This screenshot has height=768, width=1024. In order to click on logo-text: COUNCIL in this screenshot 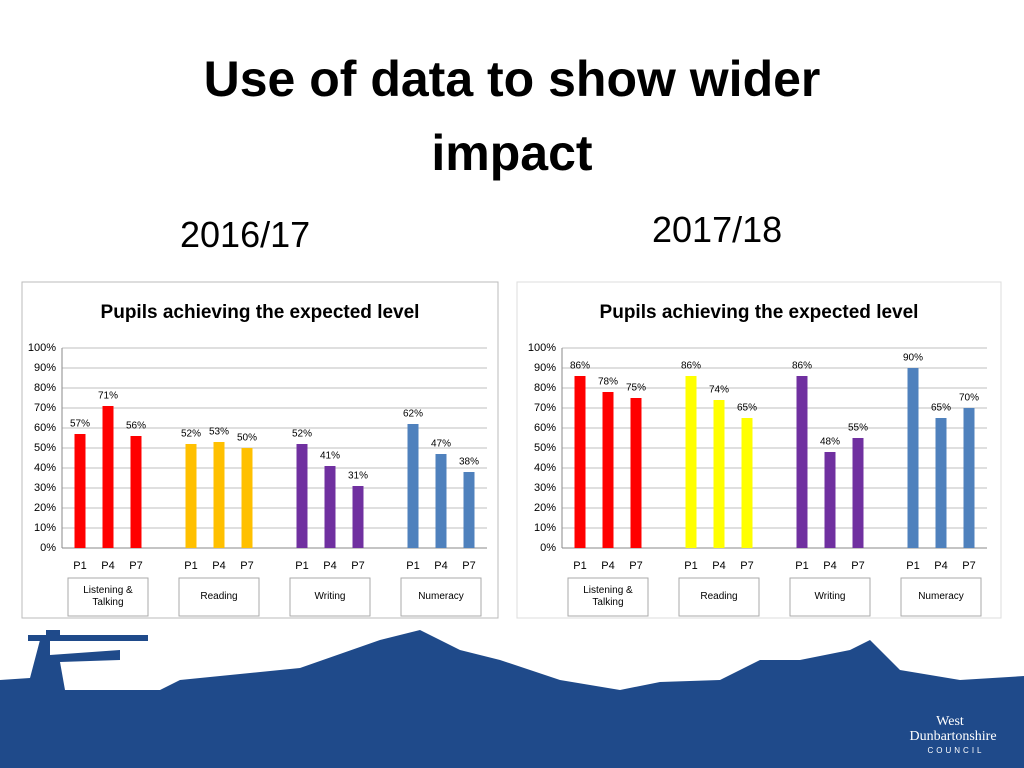, I will do `click(955, 750)`.